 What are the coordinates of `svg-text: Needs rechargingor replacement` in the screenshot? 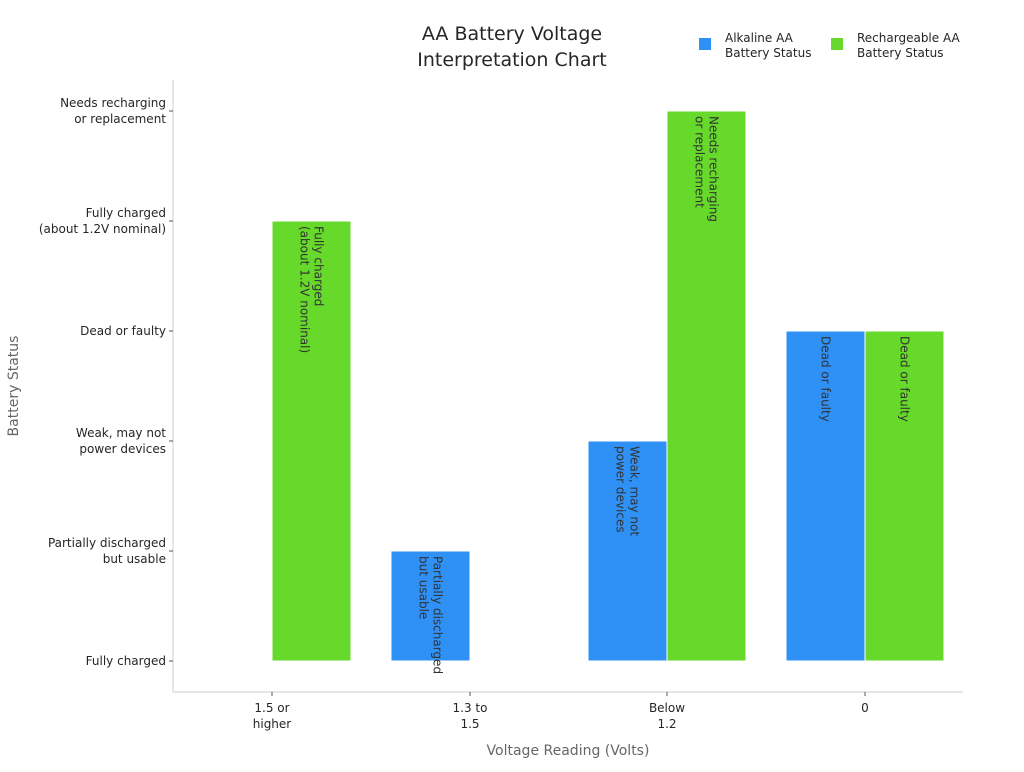 It's located at (707, 169).